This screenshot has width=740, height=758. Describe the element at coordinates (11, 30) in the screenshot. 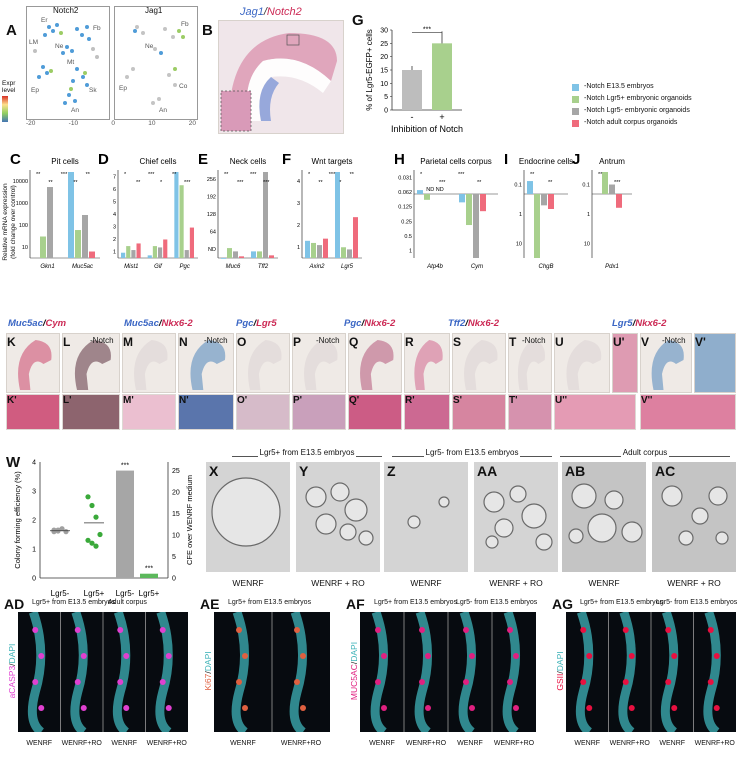

I see `panel-label-A: A` at that location.